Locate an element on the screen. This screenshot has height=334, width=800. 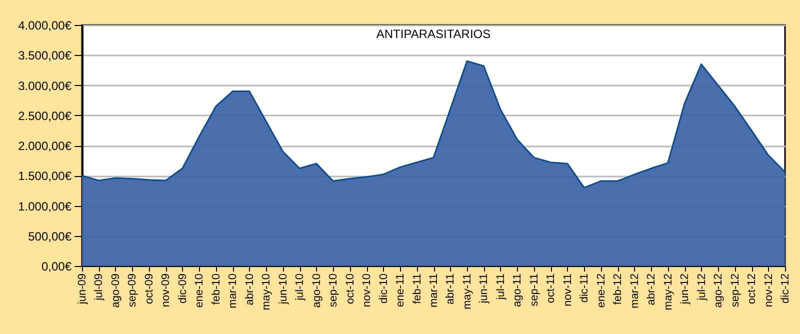
x-tick-label: mar-12 is located at coordinates (634, 291).